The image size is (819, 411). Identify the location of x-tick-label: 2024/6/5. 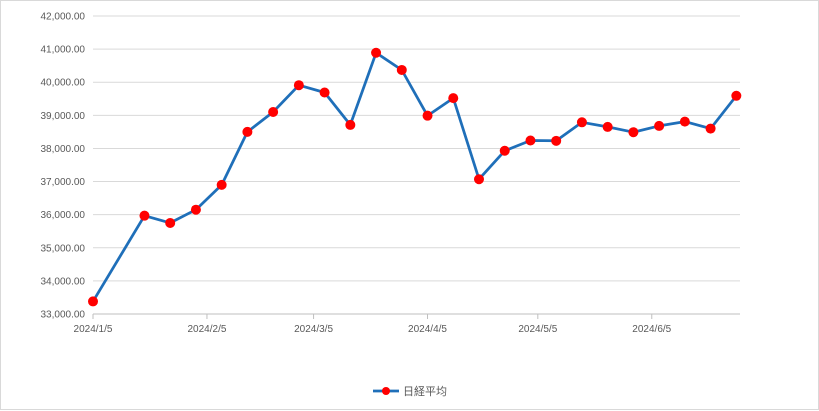
(651, 329).